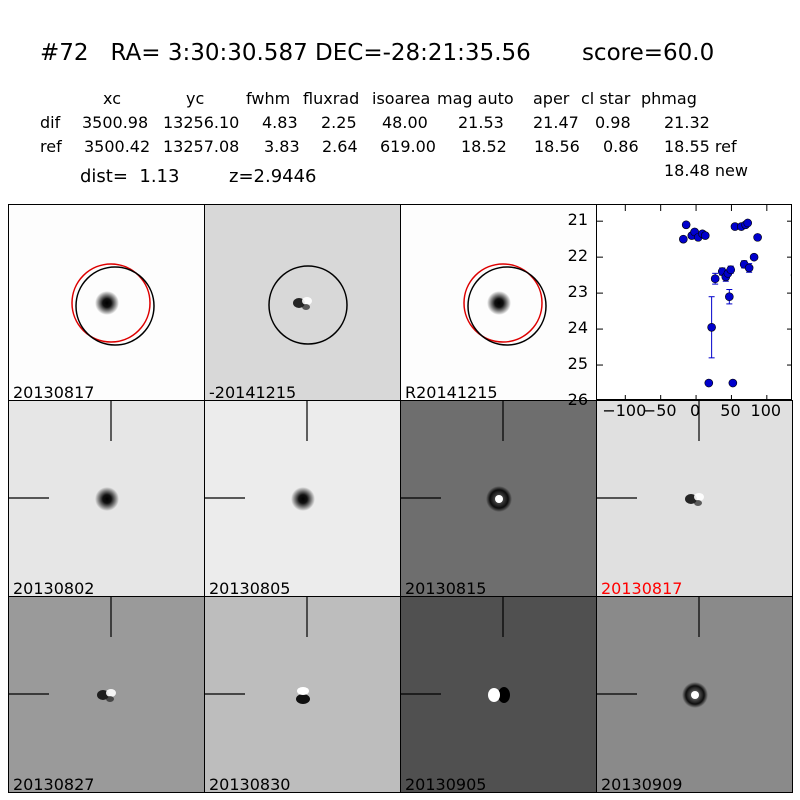 This screenshot has height=800, width=800. Describe the element at coordinates (557, 146) in the screenshot. I see `ref-aper: 18.56` at that location.